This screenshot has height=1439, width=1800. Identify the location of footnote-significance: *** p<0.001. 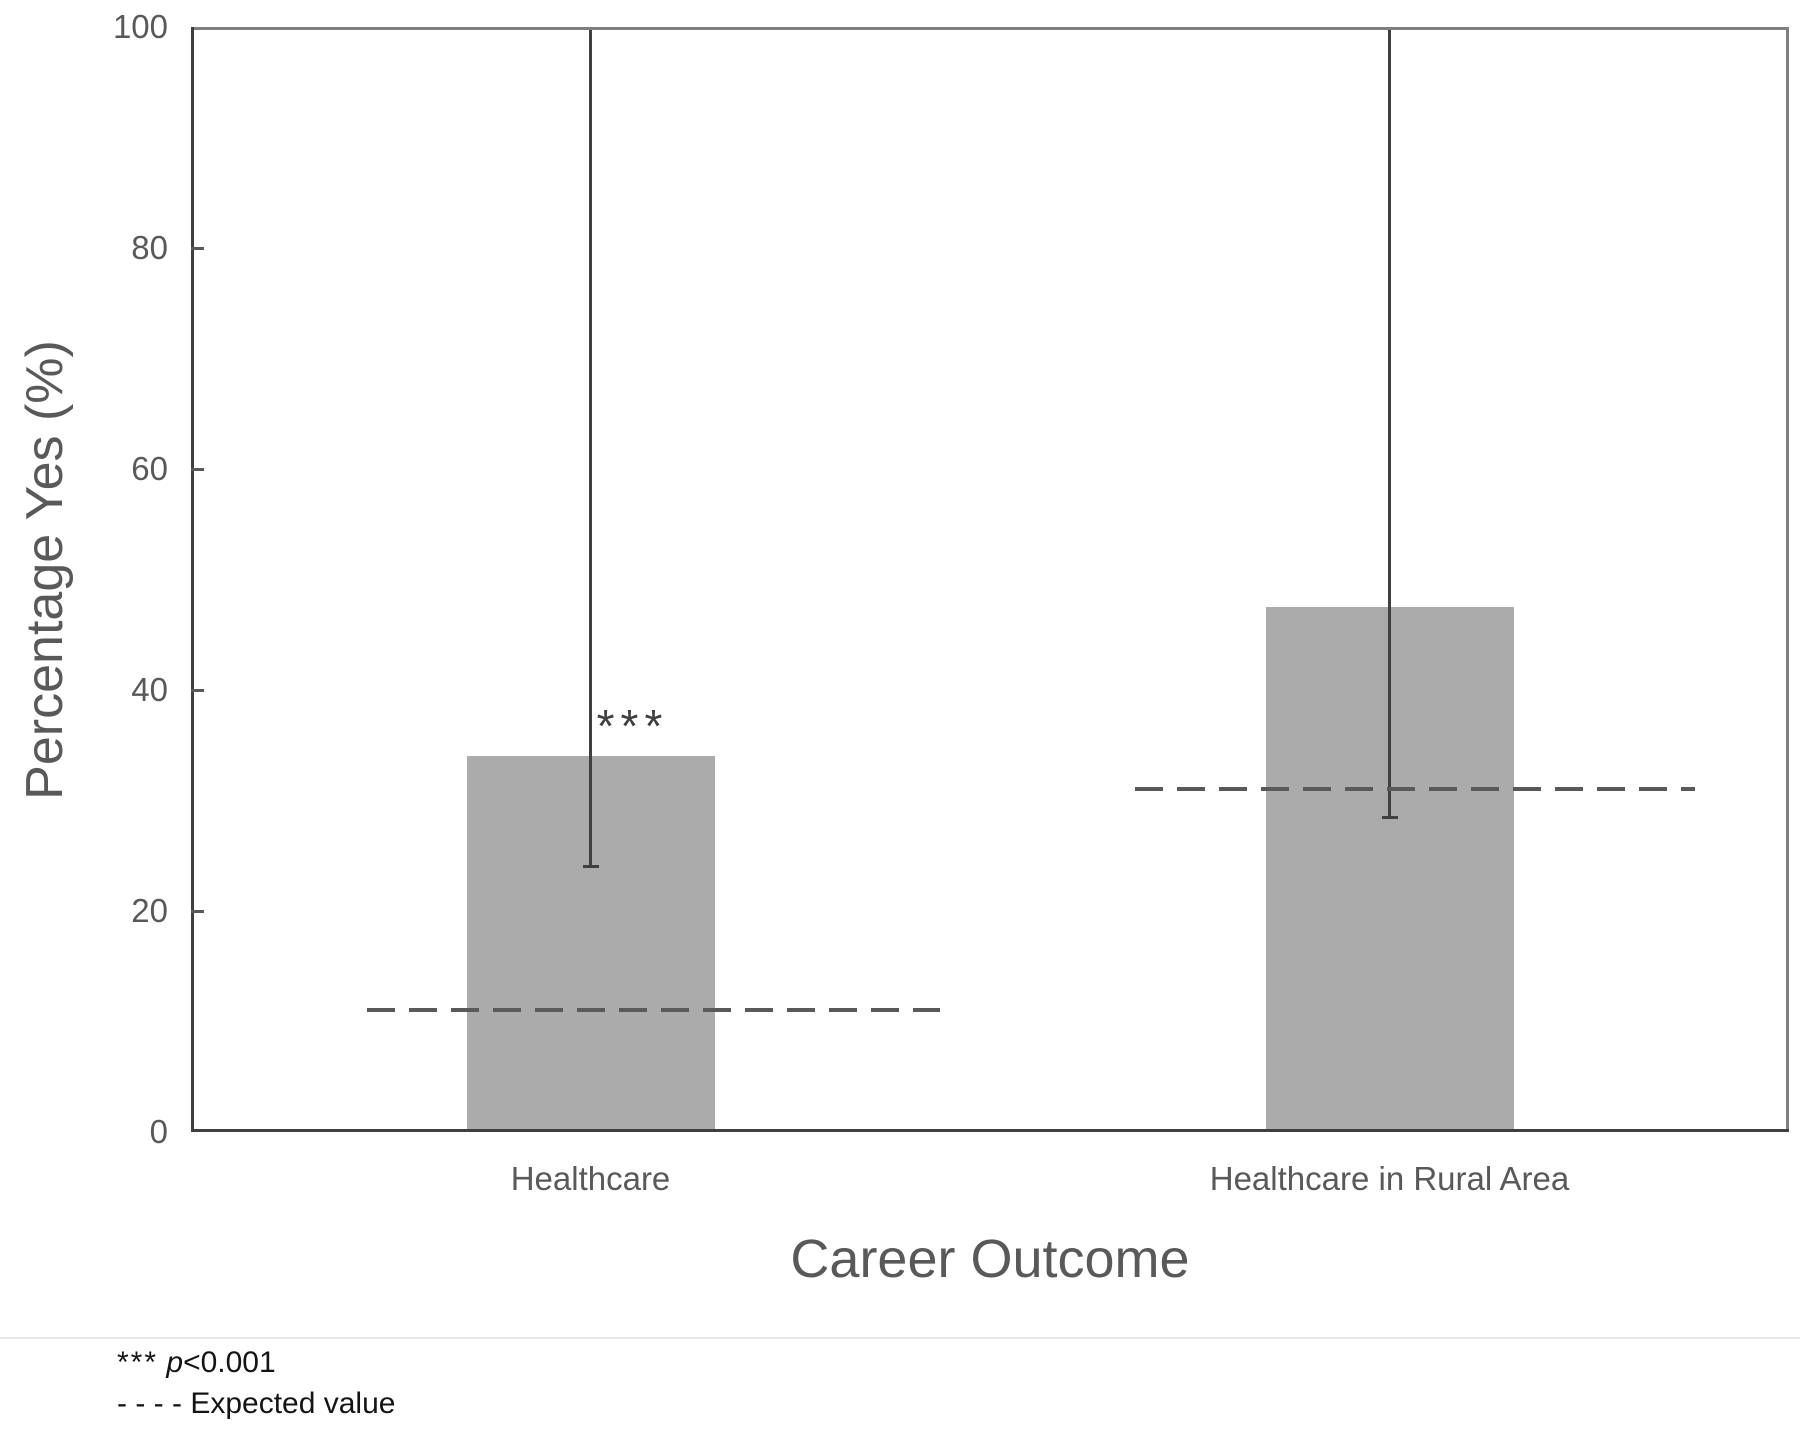
(256, 1362).